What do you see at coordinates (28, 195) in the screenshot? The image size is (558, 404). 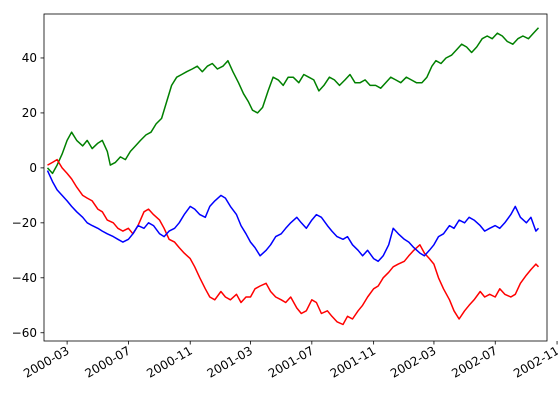 I see `y-axis: 40 20 0 −20 −40 −60` at bounding box center [28, 195].